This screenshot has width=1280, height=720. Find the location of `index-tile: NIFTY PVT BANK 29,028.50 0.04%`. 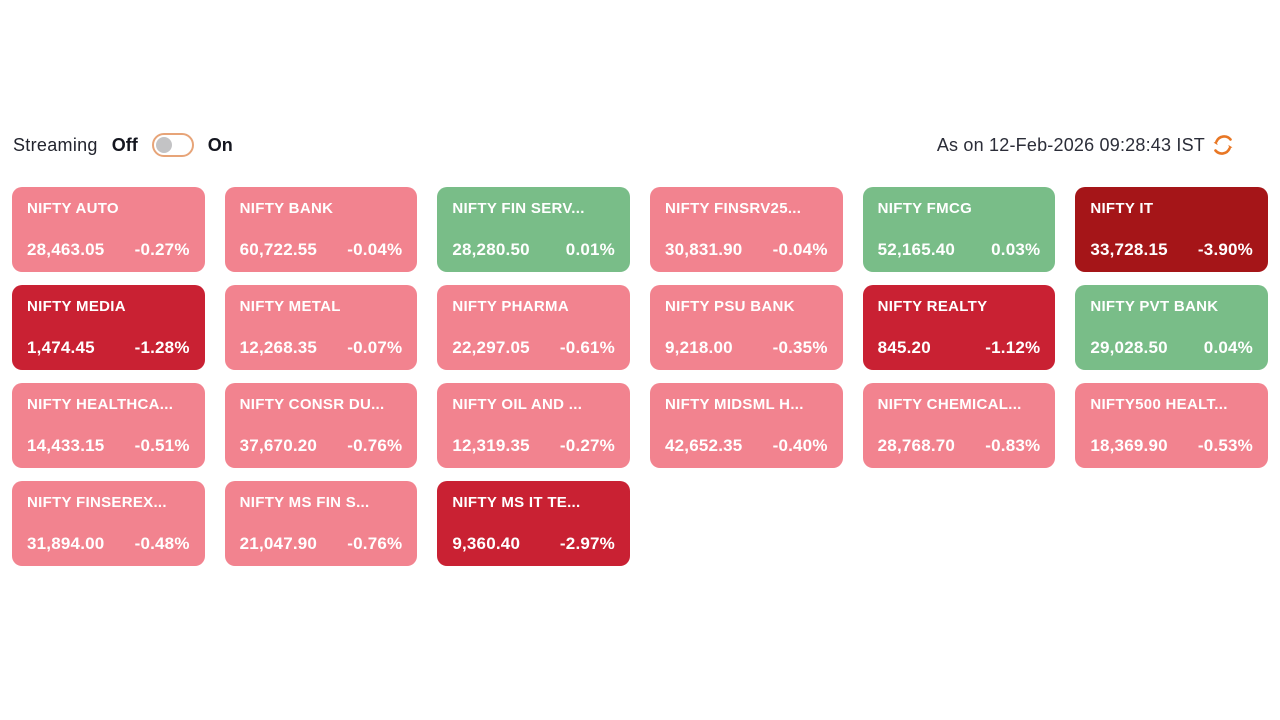

index-tile: NIFTY PVT BANK 29,028.50 0.04% is located at coordinates (1171, 327).